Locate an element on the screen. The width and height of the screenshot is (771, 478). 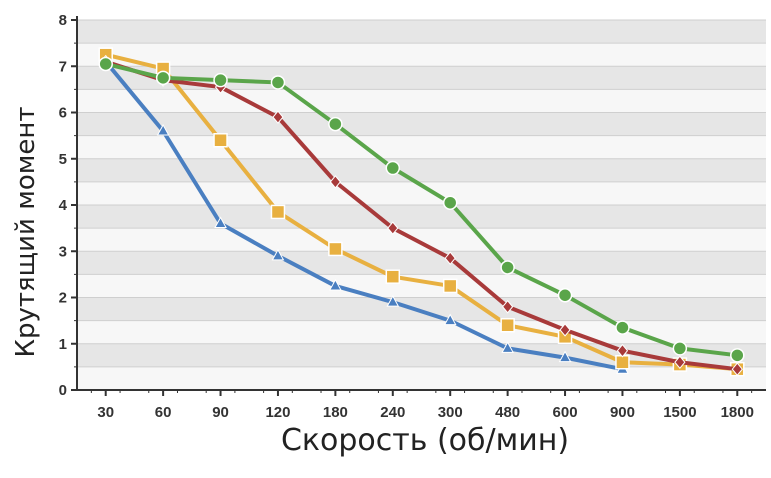
y-axis-title: Крутящий момент is located at coordinates (26, 232).